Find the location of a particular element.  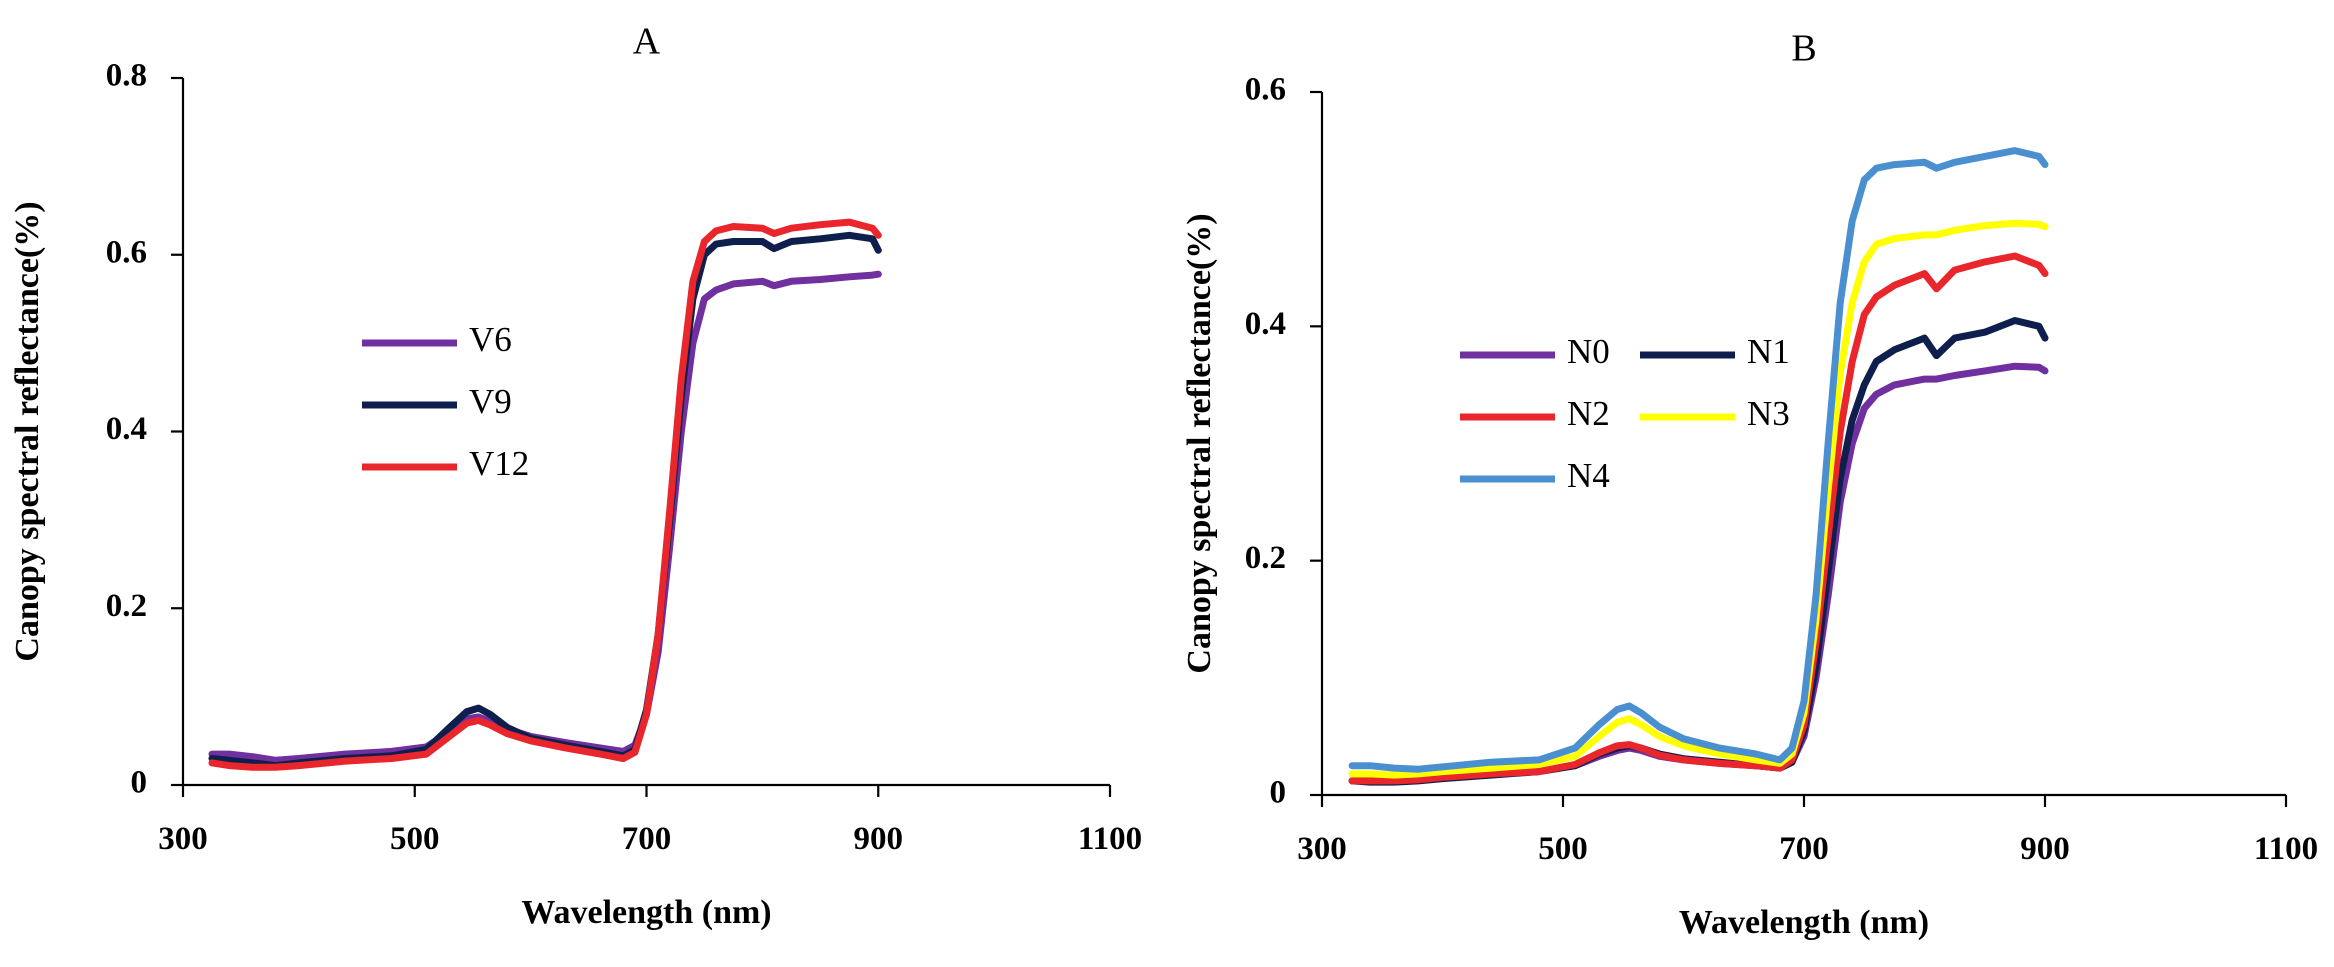

panel-b-legend-label-n3: N3 is located at coordinates (1768, 413).